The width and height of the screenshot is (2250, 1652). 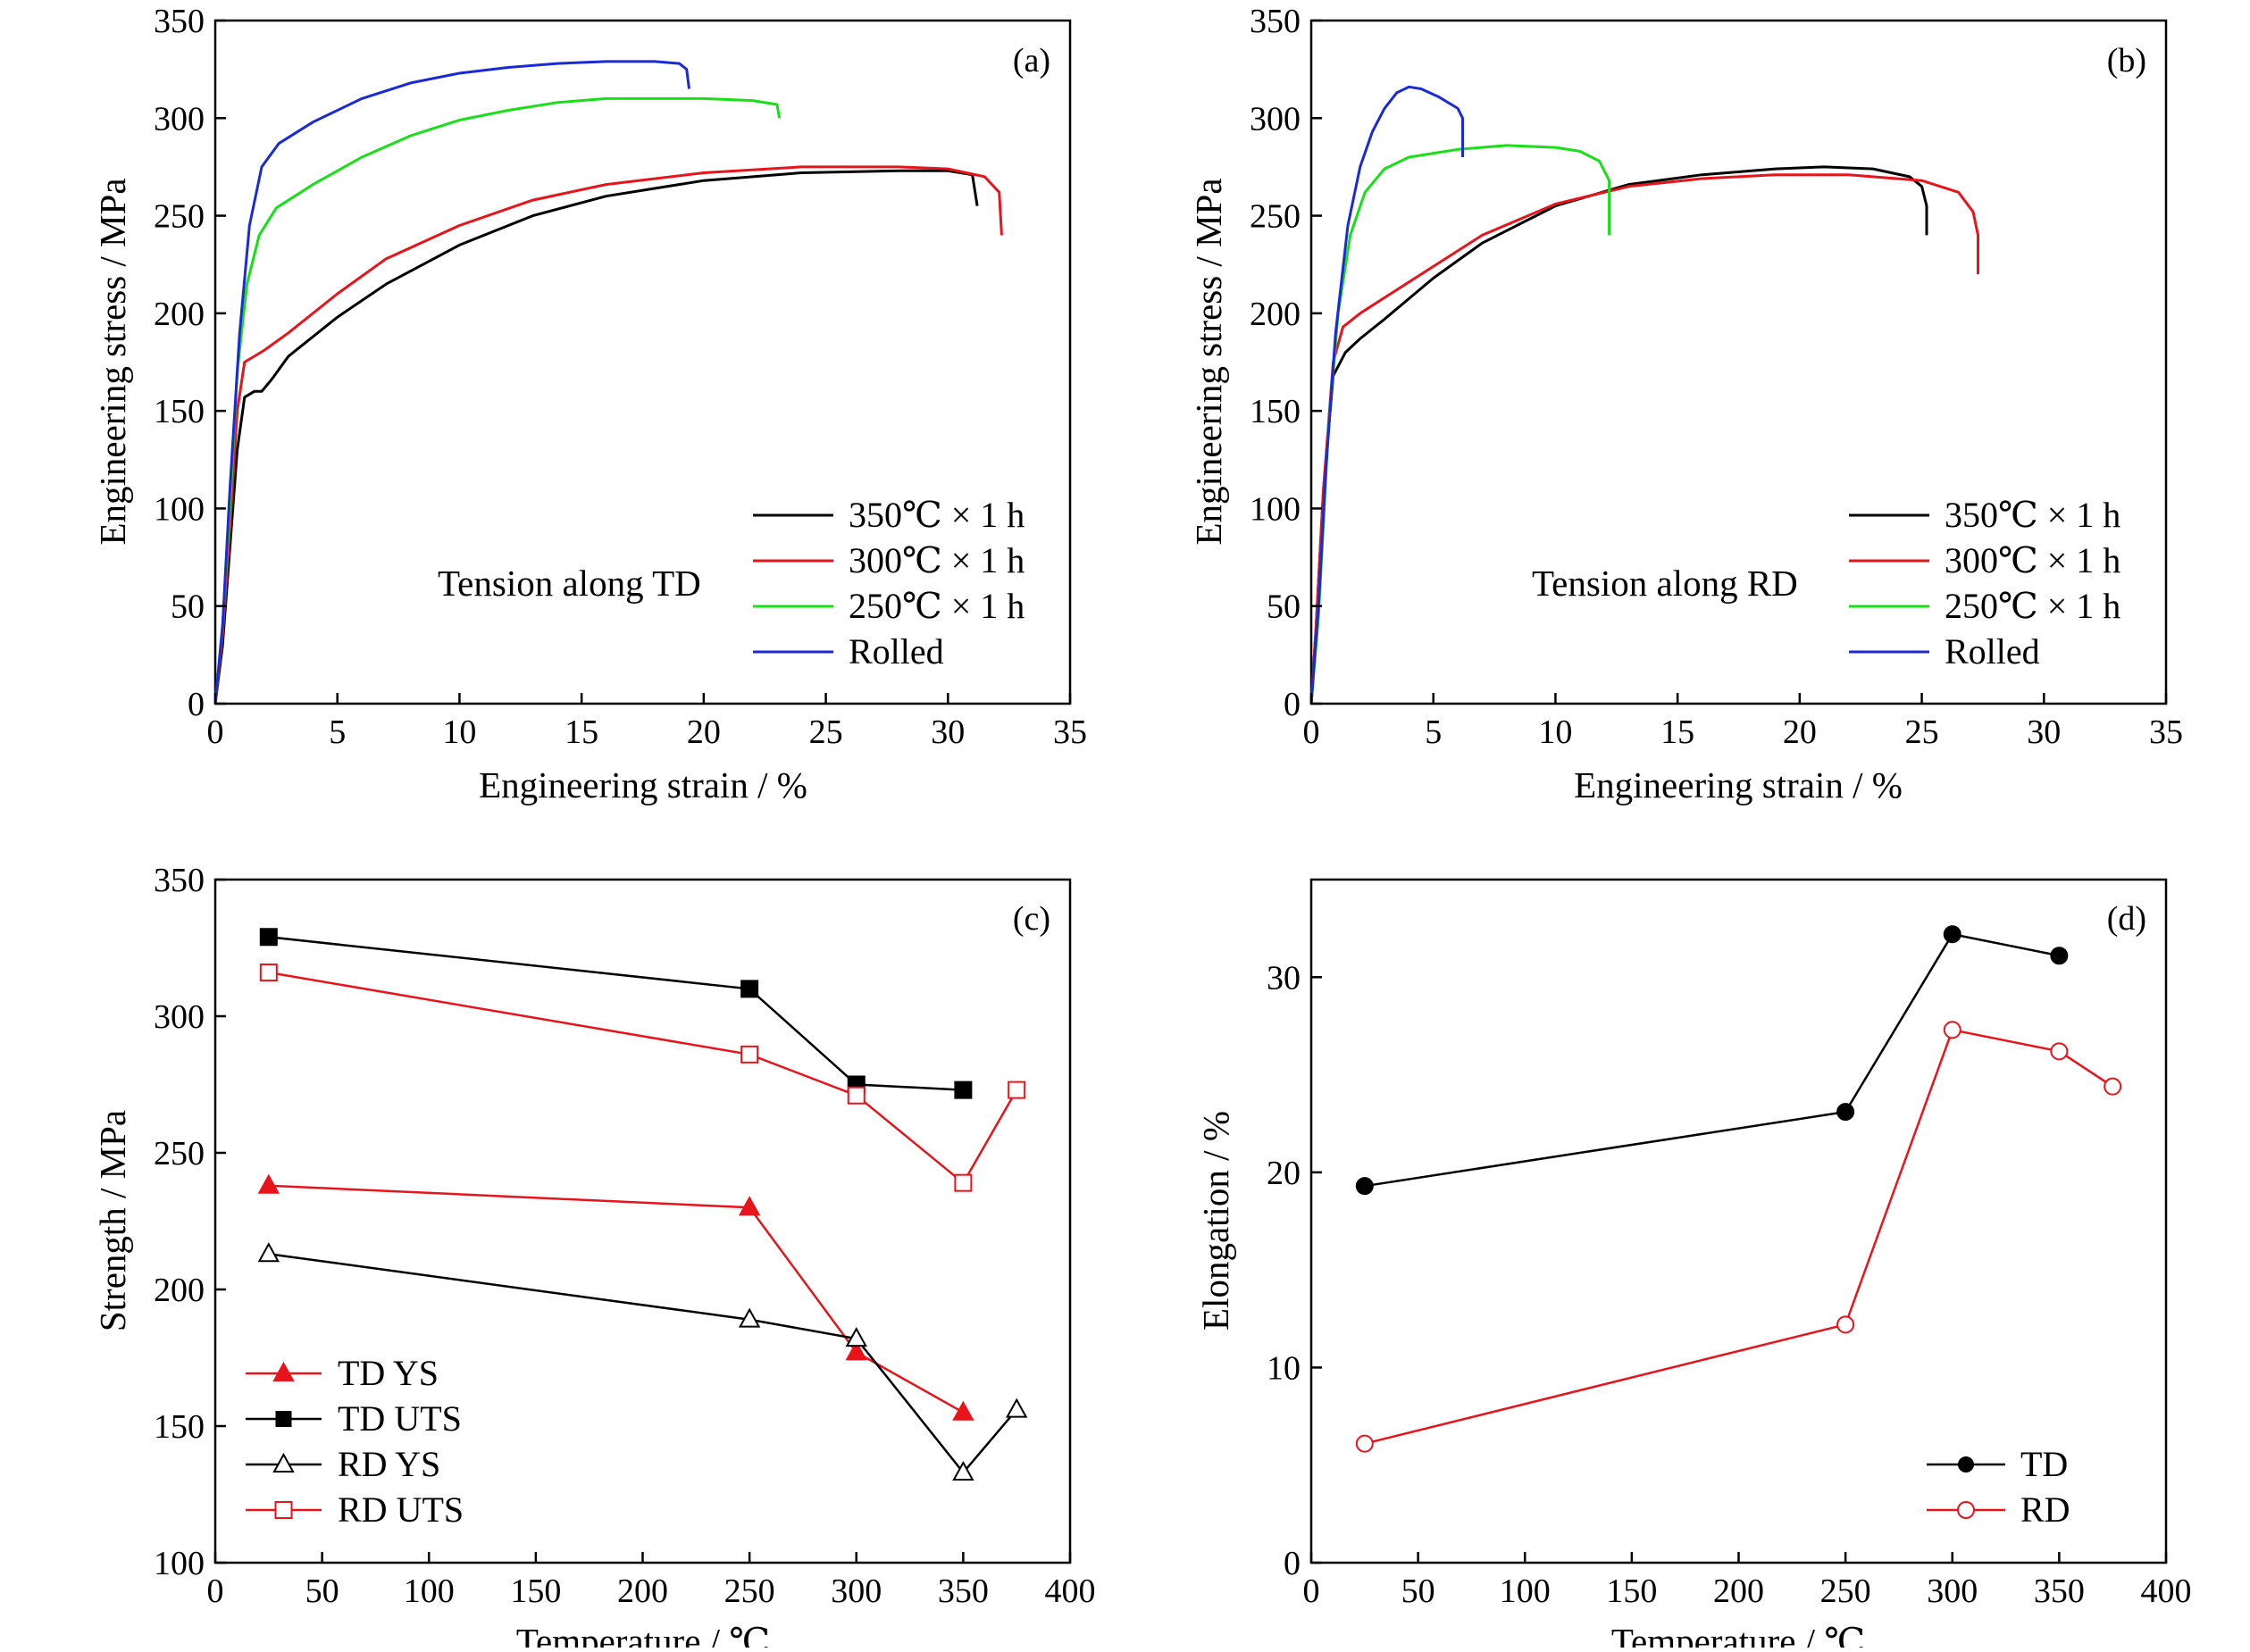 What do you see at coordinates (1292, 704) in the screenshot?
I see `panel-b-ytick-label: 0` at bounding box center [1292, 704].